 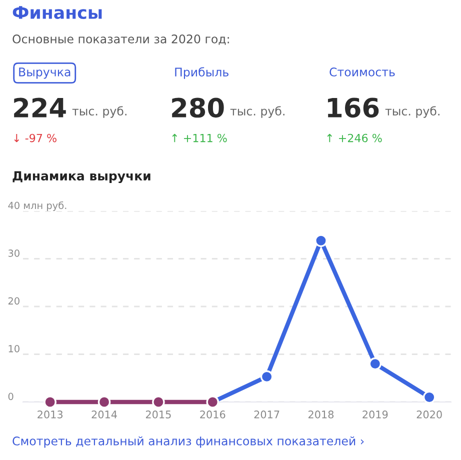 What do you see at coordinates (213, 414) in the screenshot?
I see `x-tick-label: 2016` at bounding box center [213, 414].